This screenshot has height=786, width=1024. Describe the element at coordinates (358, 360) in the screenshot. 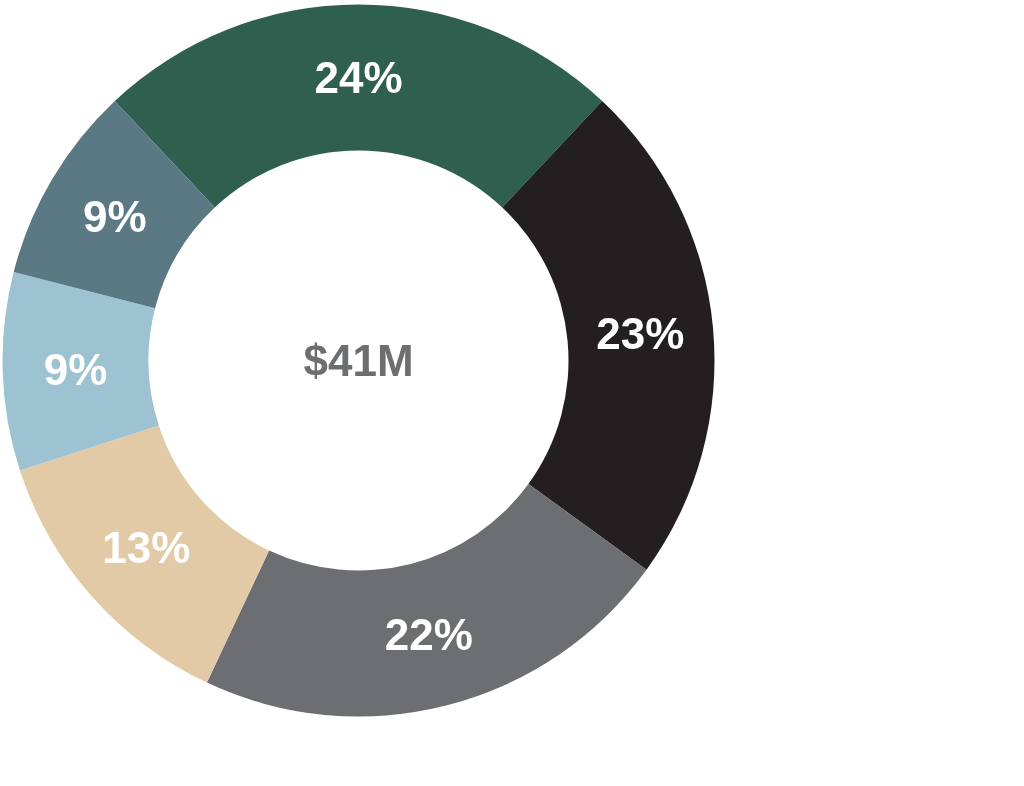

I see `text: $41M` at that location.